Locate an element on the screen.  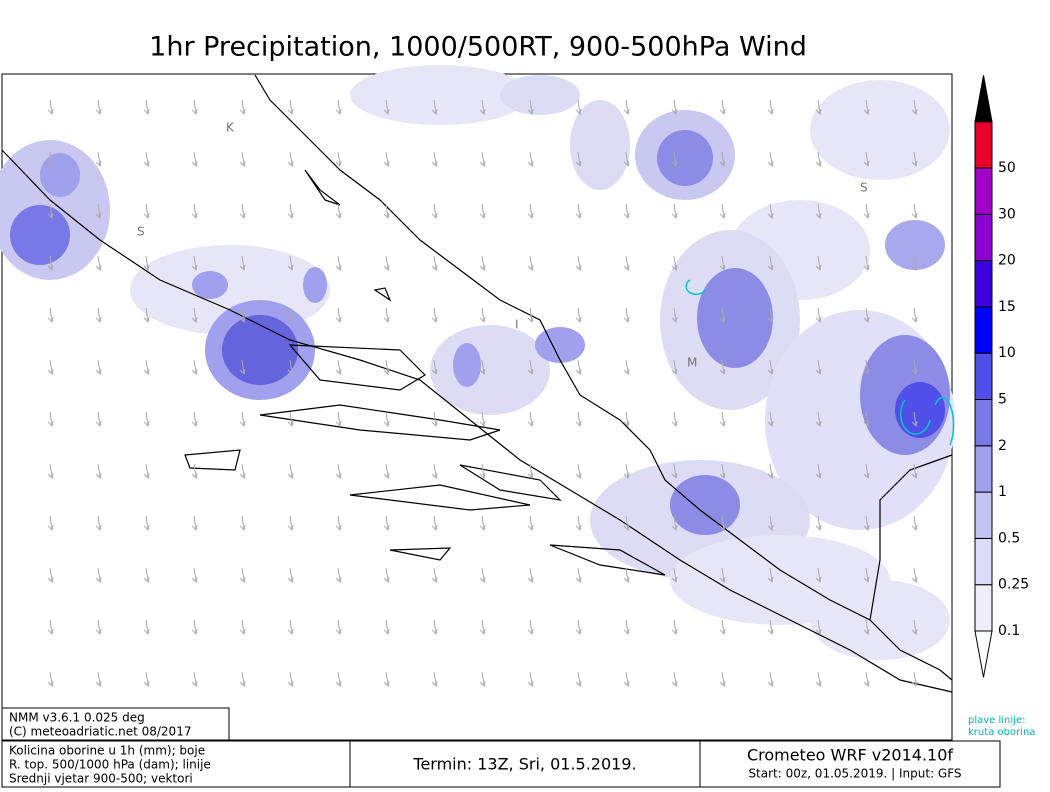
colorbar-label: 15 is located at coordinates (1007, 307).